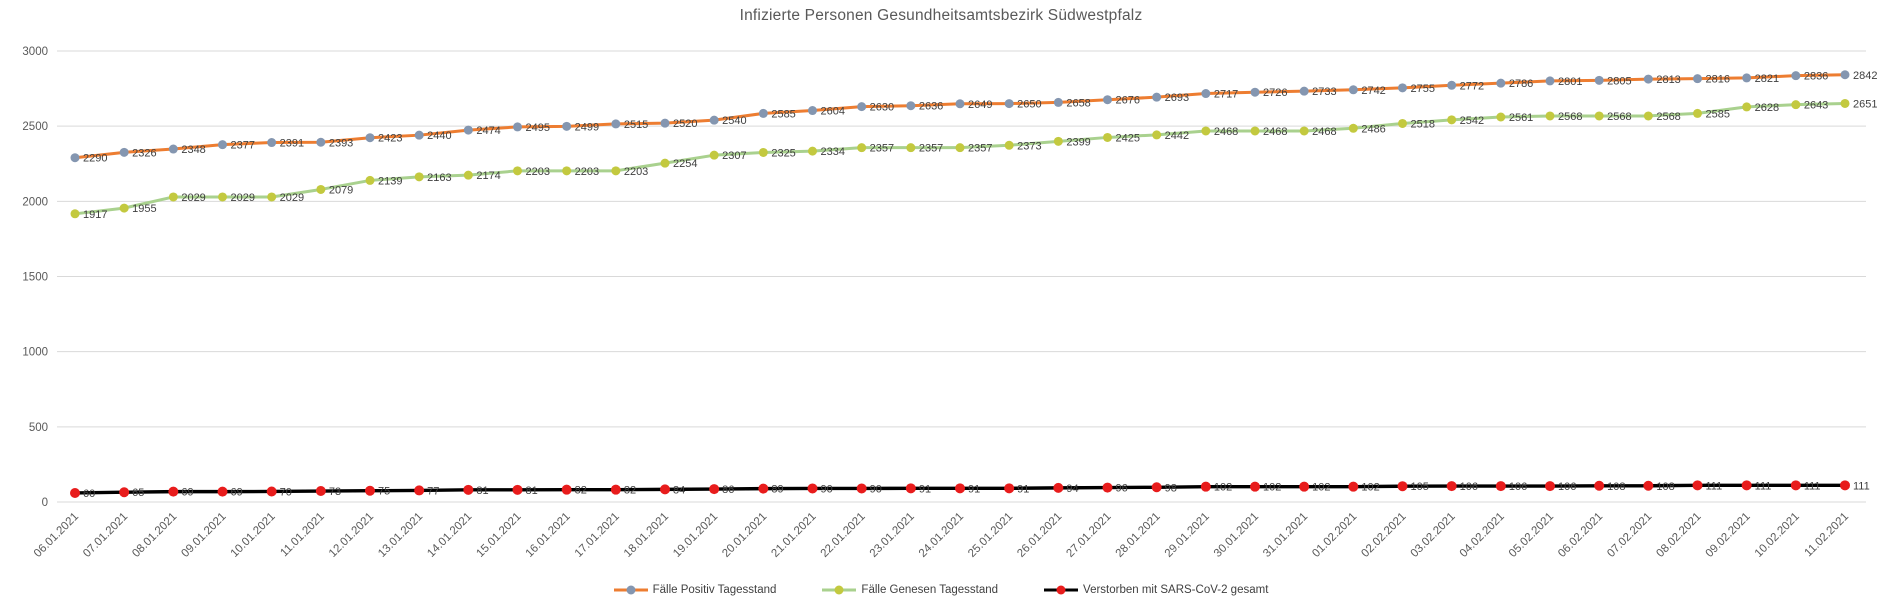  Describe the element at coordinates (1472, 121) in the screenshot. I see `data-point-label: 2542` at that location.